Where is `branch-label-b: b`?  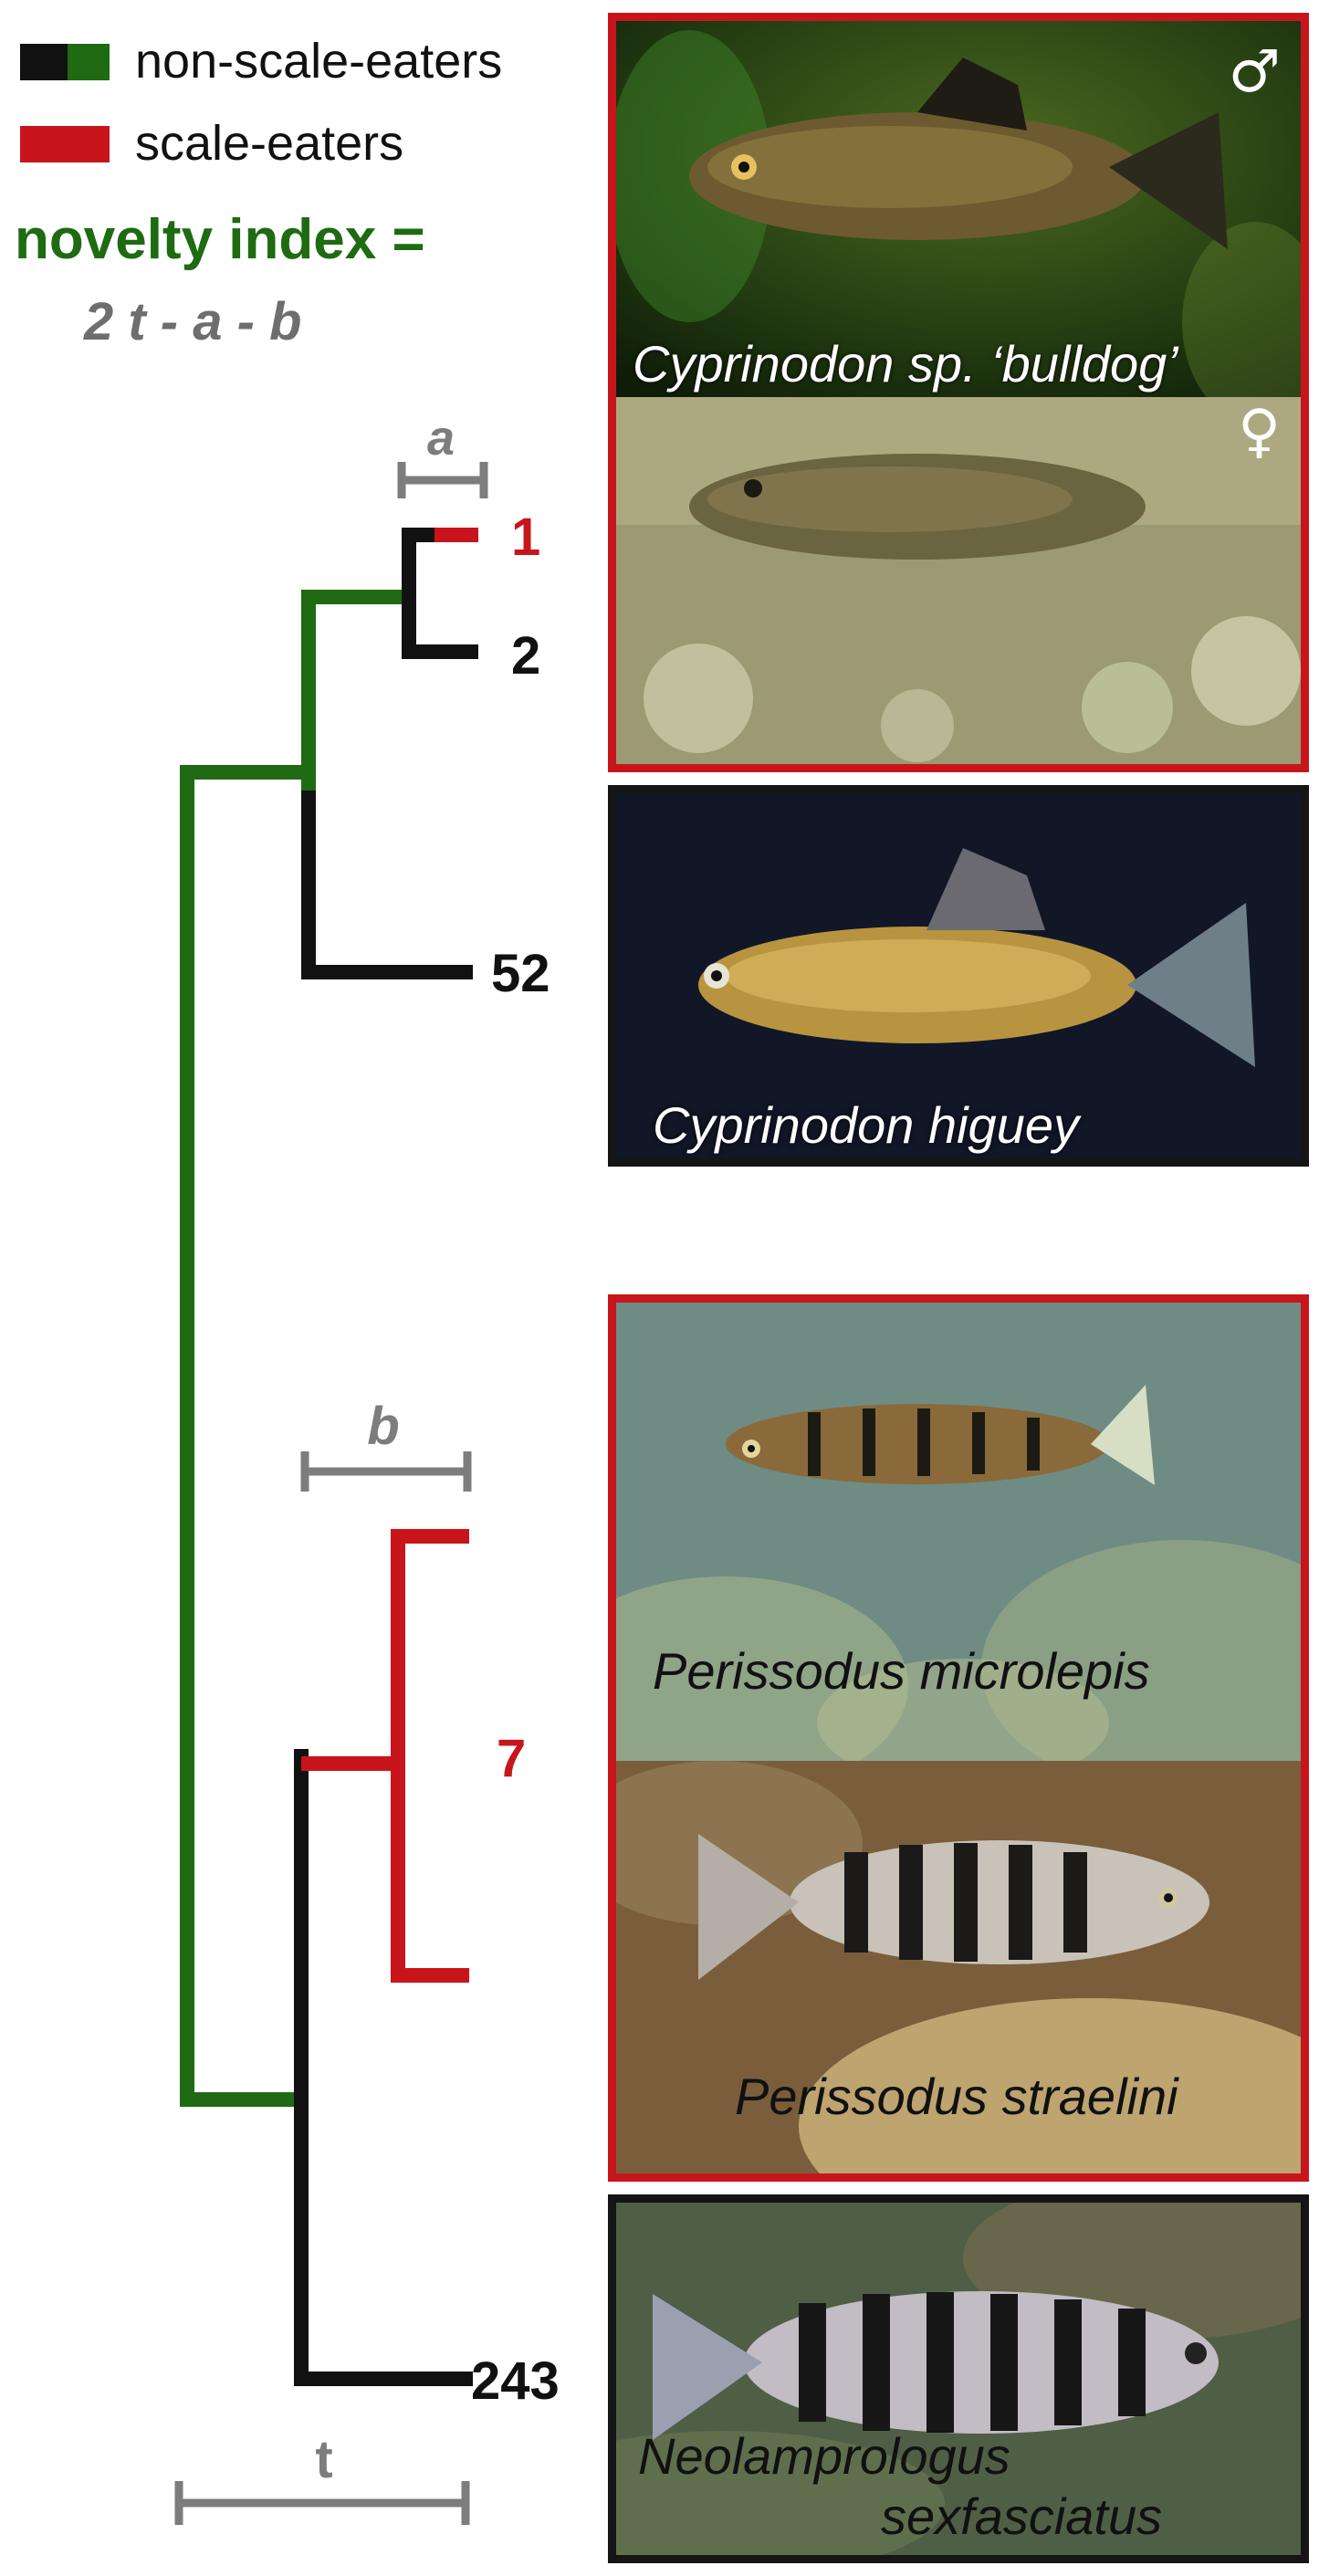
branch-label-b: b is located at coordinates (383, 1426).